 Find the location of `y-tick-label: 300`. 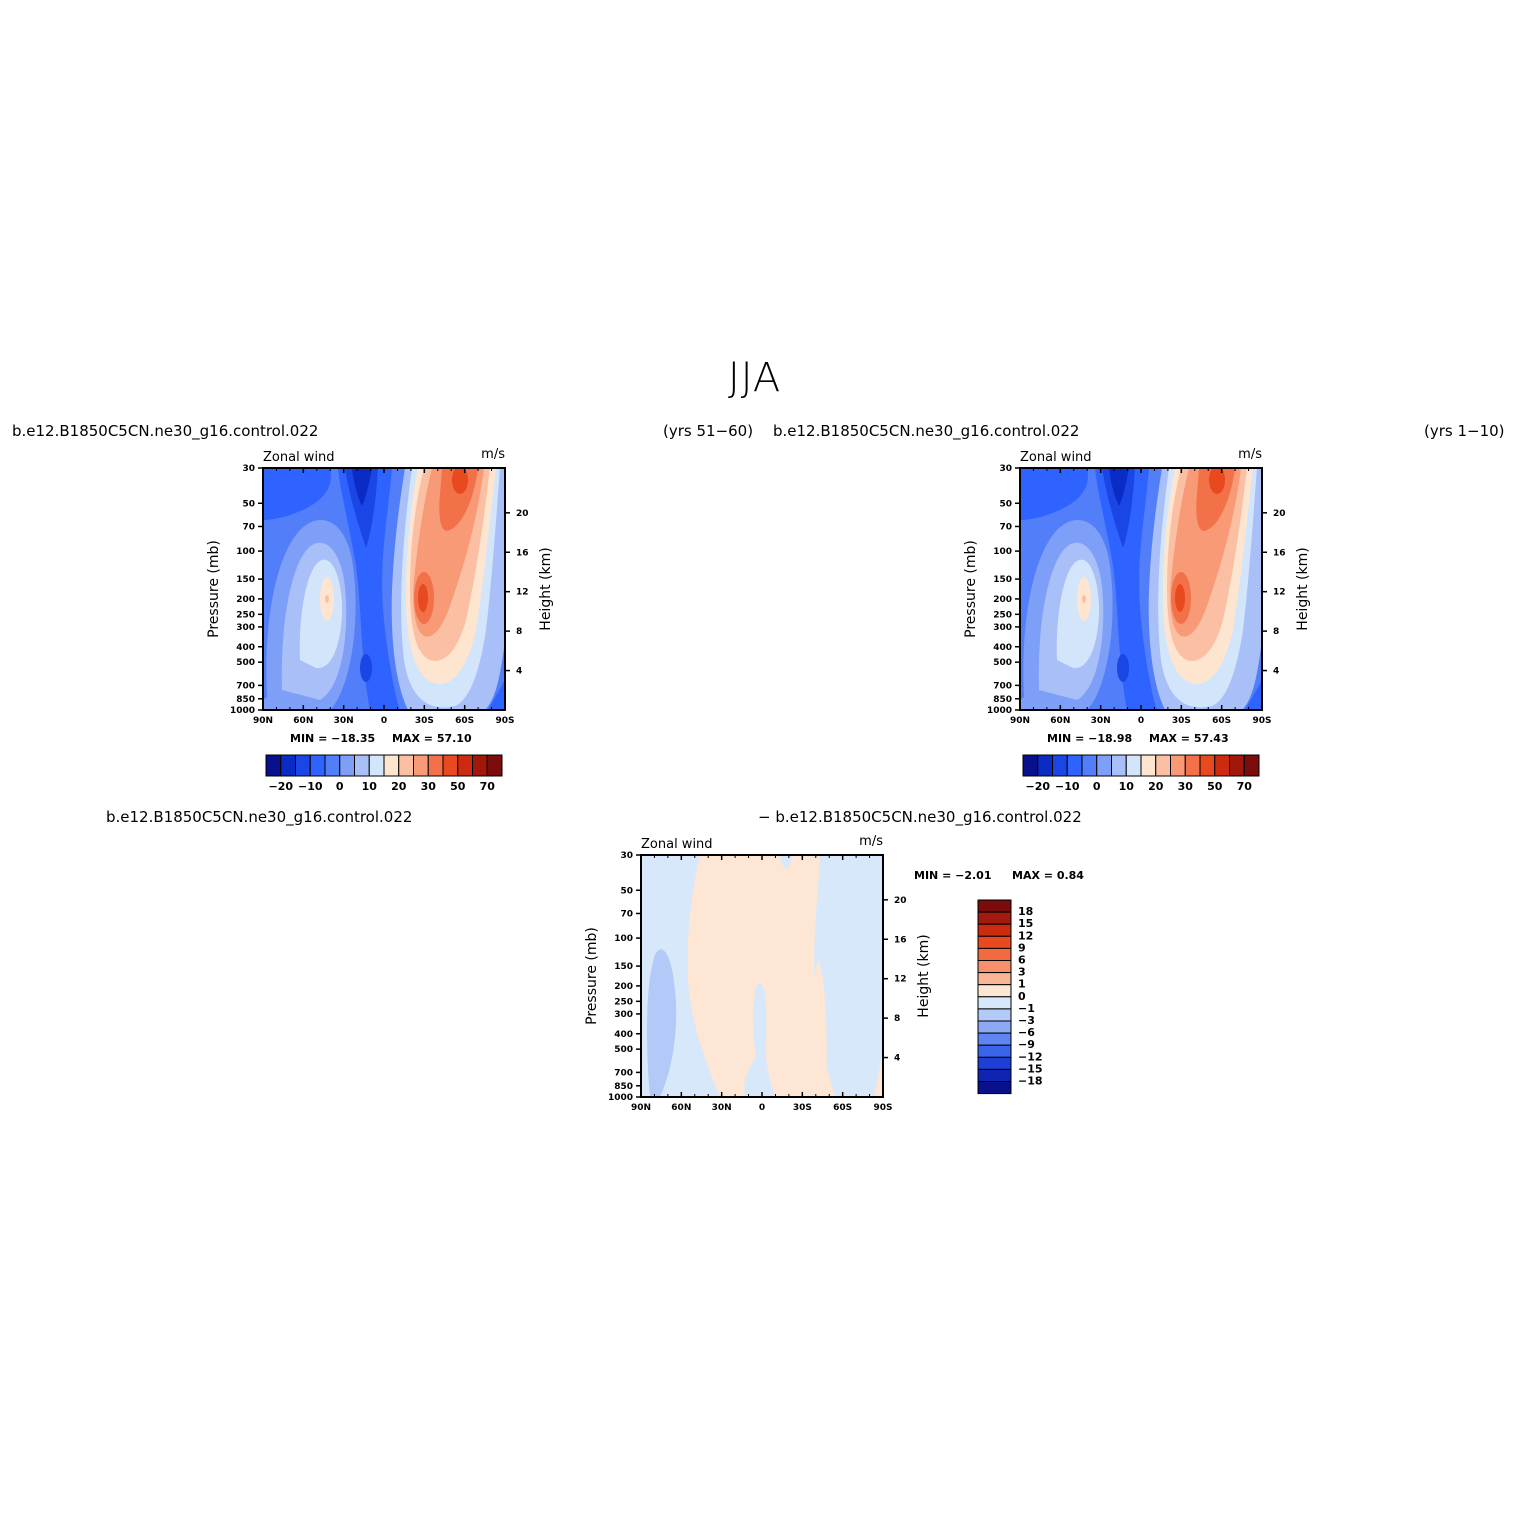

y-tick-label: 300 is located at coordinates (245, 628).